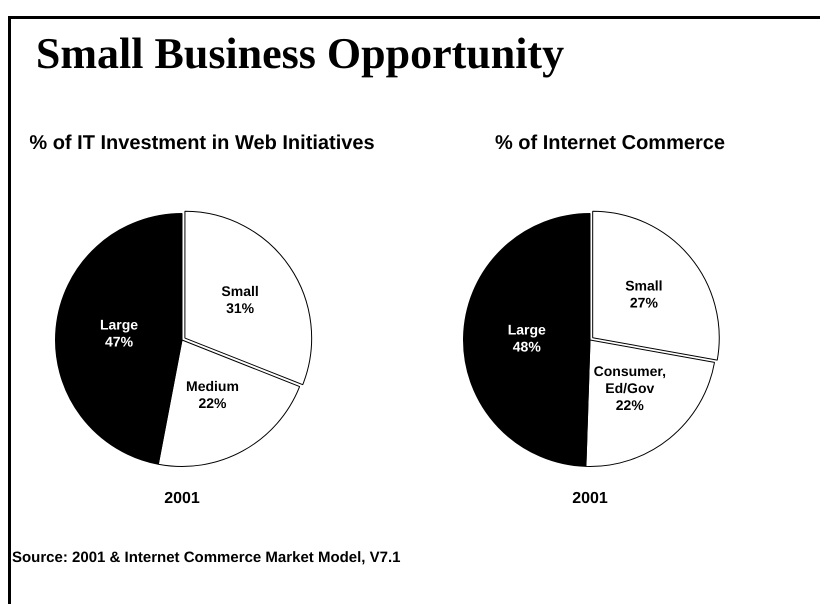 The width and height of the screenshot is (824, 604). What do you see at coordinates (207, 558) in the screenshot?
I see `source-note: Source: 2001 & Internet Commerce Market Model, V7.1` at bounding box center [207, 558].